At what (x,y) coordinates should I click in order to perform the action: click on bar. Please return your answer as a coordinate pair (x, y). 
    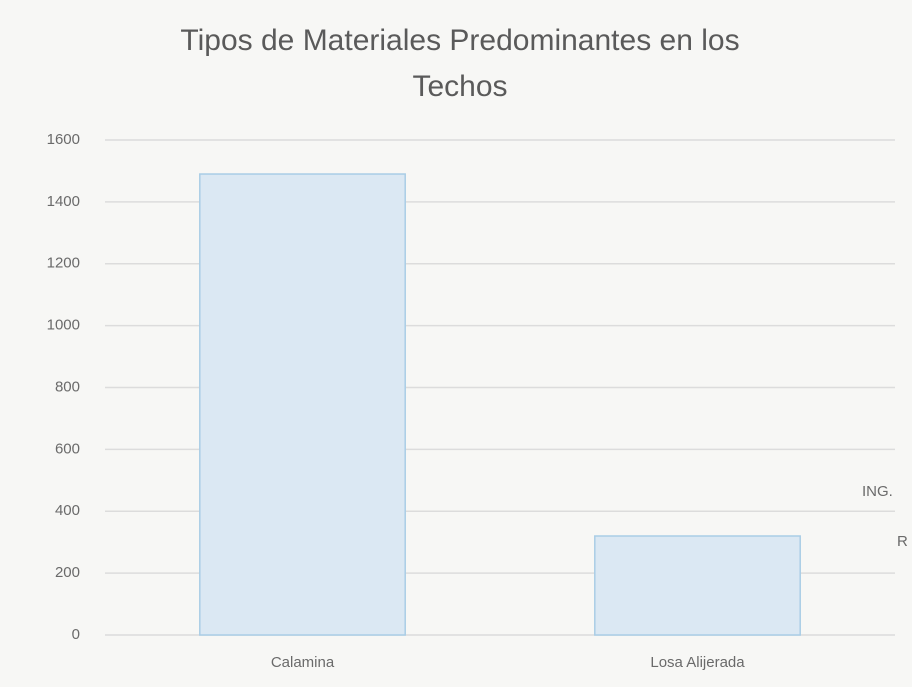
    Looking at the image, I should click on (697, 585).